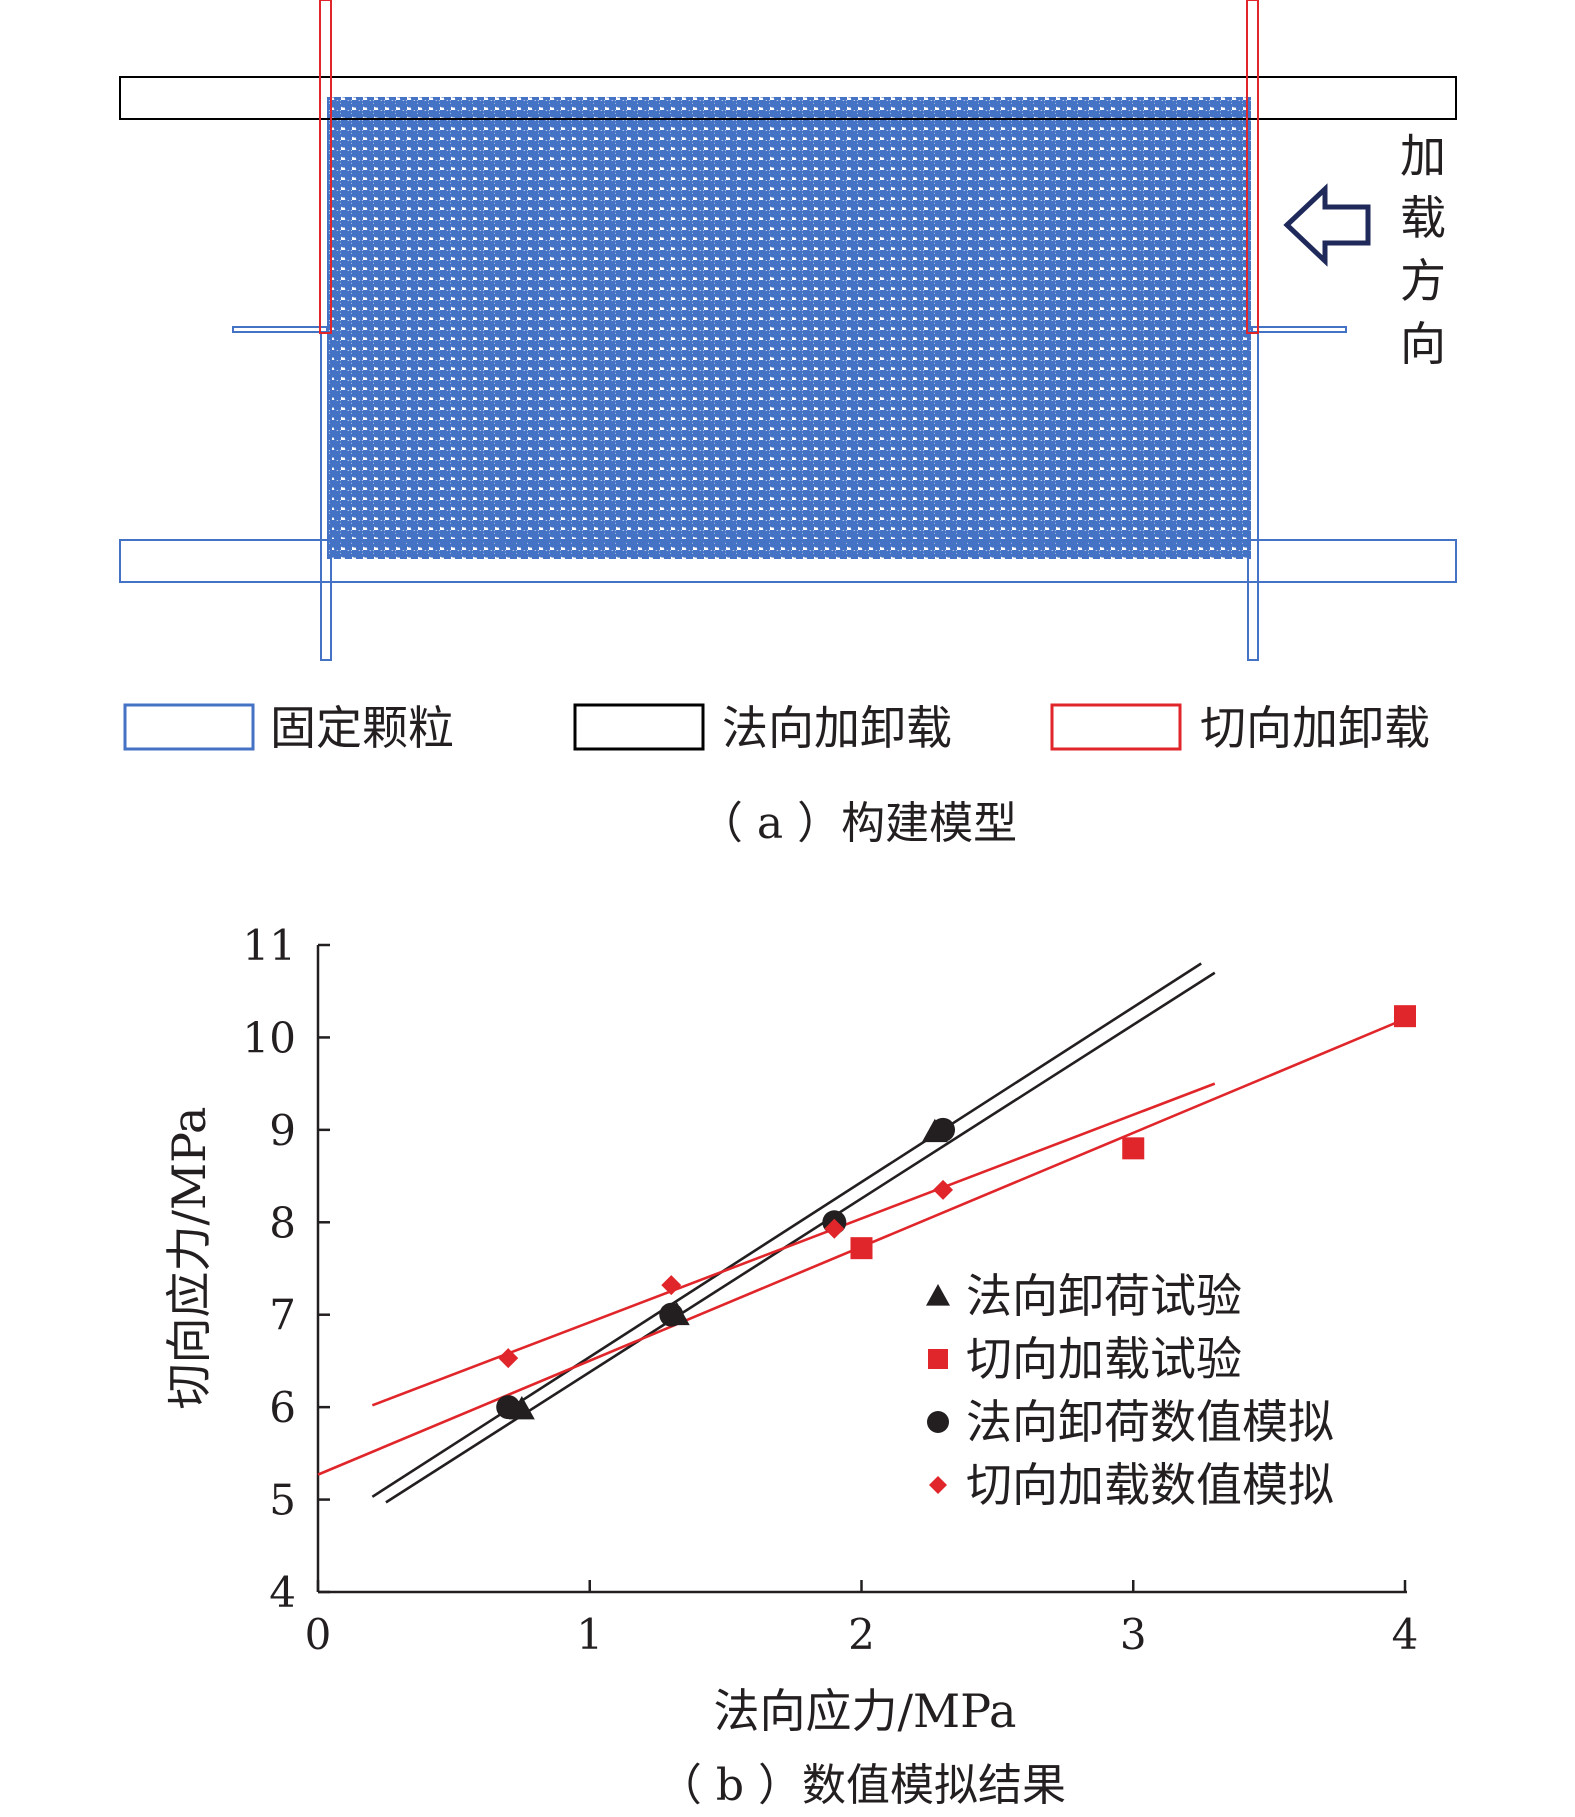 The image size is (1575, 1817). What do you see at coordinates (1150, 1485) in the screenshot?
I see `legend-label: 切向加载数值模拟` at bounding box center [1150, 1485].